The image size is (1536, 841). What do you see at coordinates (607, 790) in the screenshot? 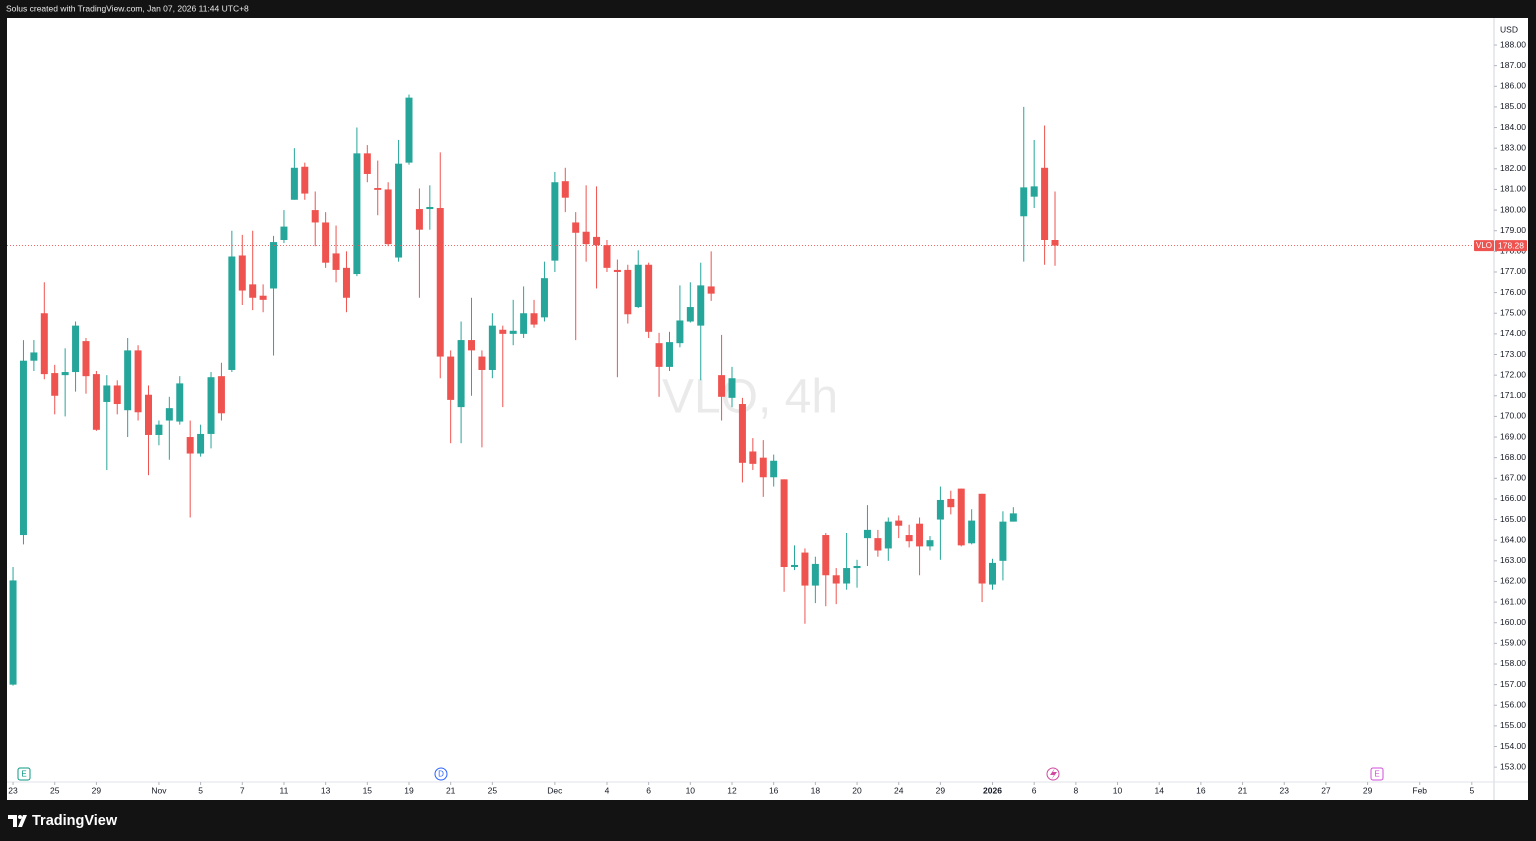
I see `x-tick-label: 4` at bounding box center [607, 790].